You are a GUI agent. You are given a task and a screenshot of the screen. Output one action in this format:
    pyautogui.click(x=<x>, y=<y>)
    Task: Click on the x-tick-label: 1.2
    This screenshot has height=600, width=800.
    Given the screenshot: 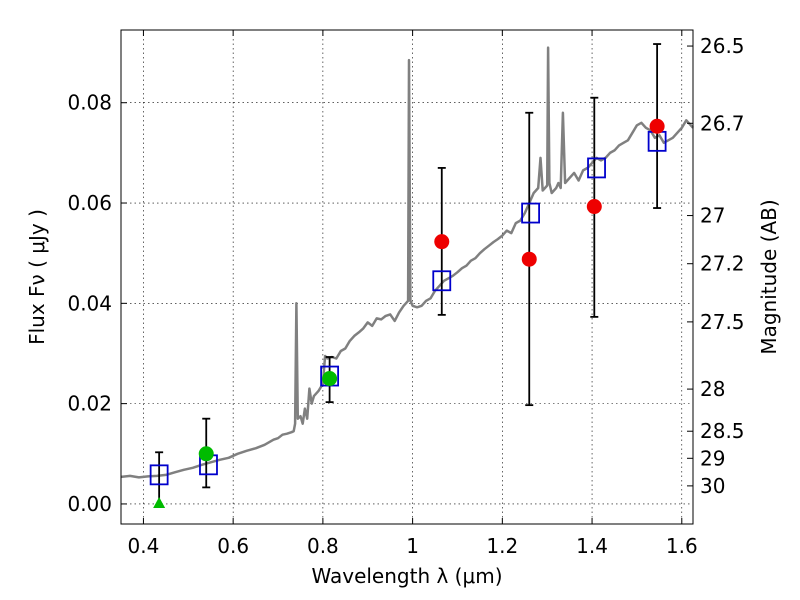 What is the action you would take?
    pyautogui.click(x=502, y=546)
    